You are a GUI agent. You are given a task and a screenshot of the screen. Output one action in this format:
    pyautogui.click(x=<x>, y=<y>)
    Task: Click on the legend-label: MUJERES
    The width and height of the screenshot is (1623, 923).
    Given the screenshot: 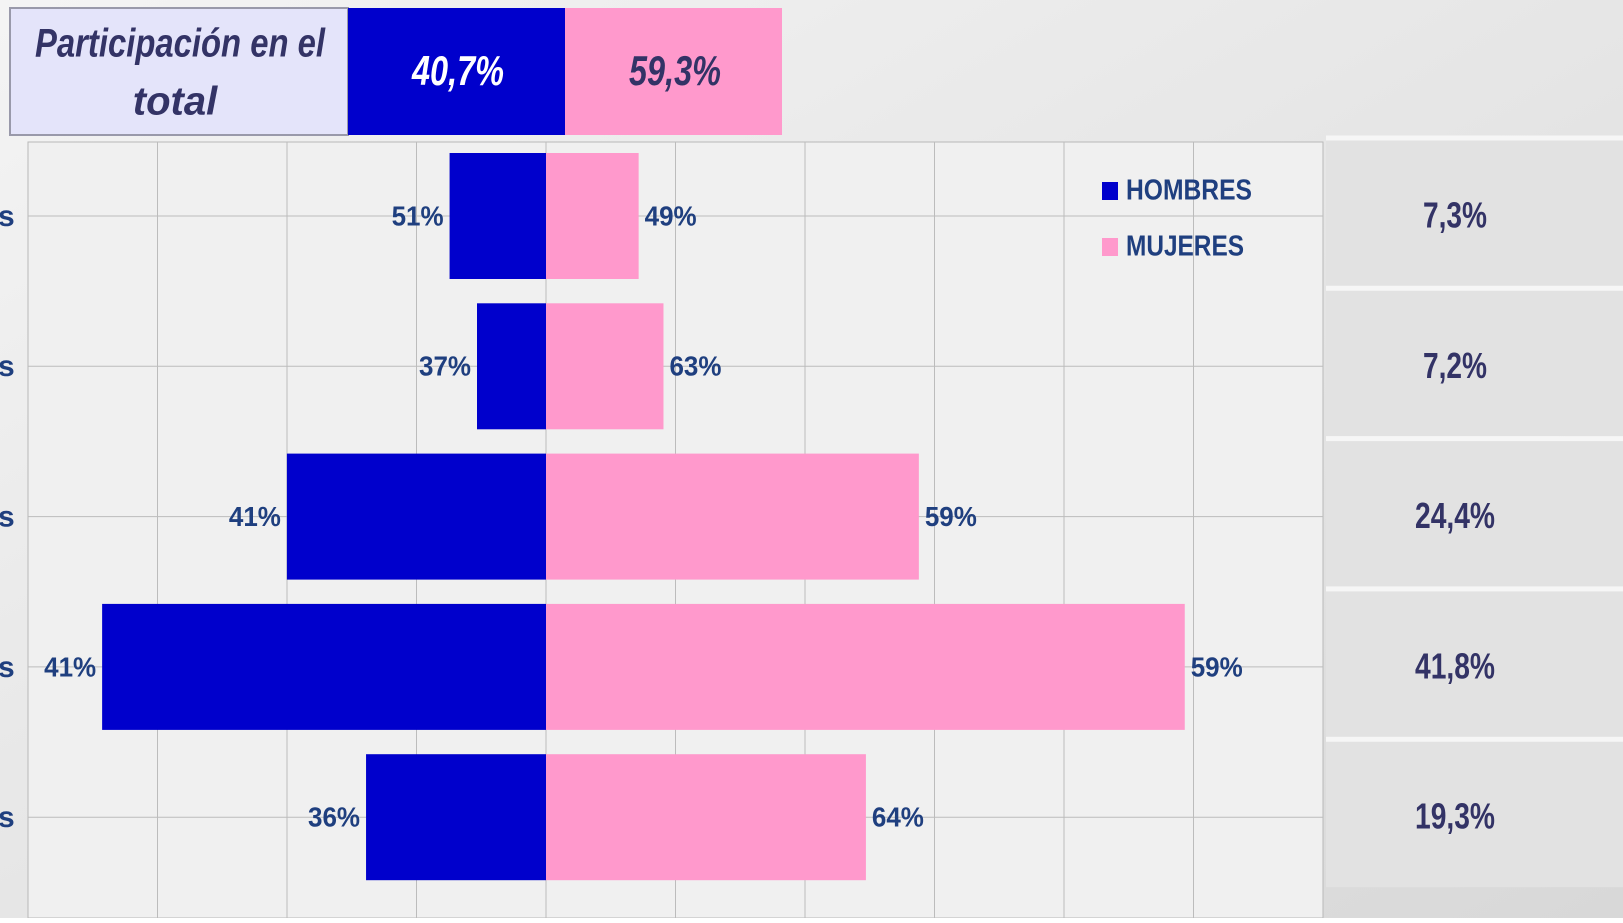 What is the action you would take?
    pyautogui.click(x=1185, y=247)
    